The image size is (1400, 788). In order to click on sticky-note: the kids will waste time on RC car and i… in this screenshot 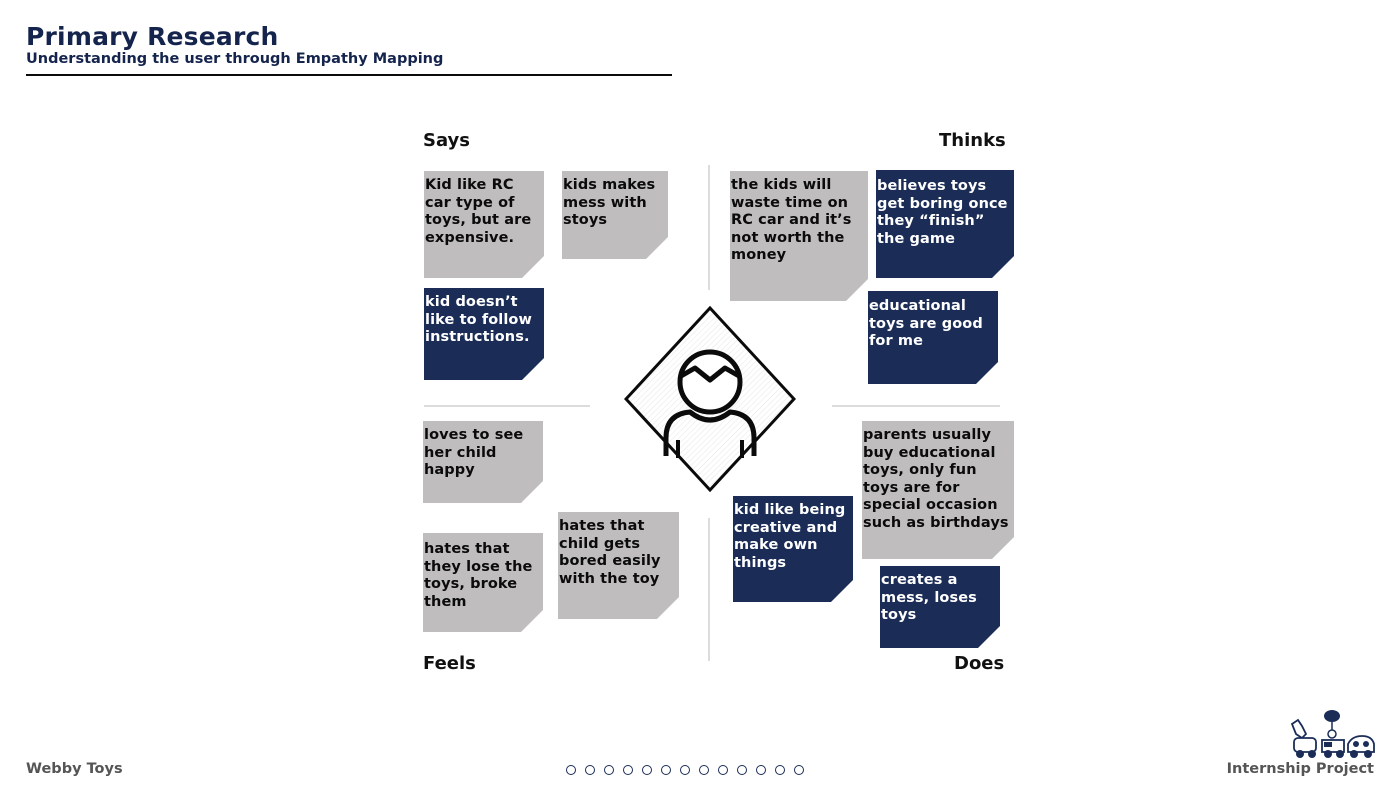, I will do `click(799, 236)`.